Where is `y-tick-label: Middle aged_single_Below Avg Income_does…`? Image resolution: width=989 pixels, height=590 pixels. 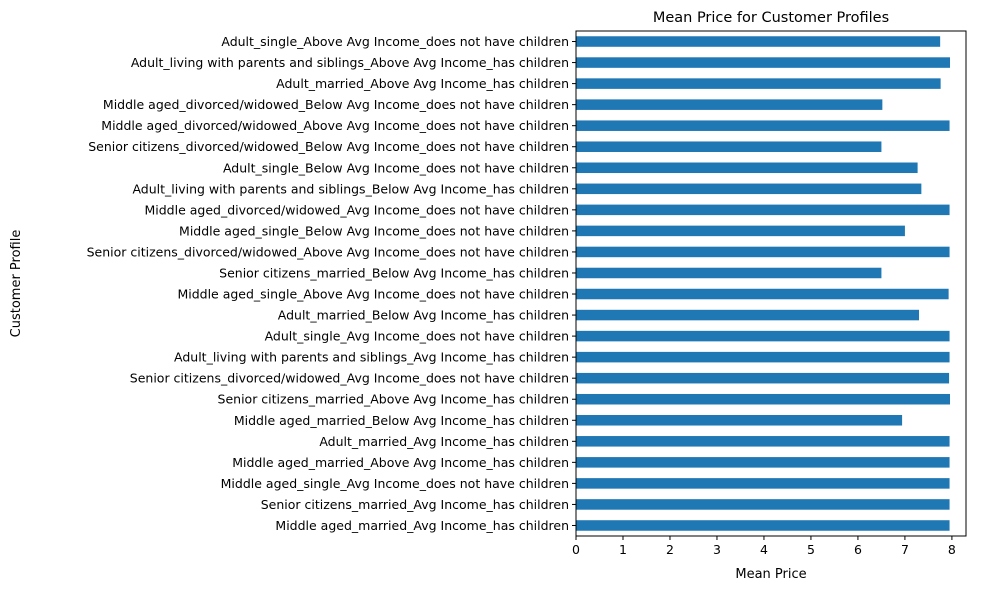 y-tick-label: Middle aged_single_Below Avg Income_does… is located at coordinates (374, 230).